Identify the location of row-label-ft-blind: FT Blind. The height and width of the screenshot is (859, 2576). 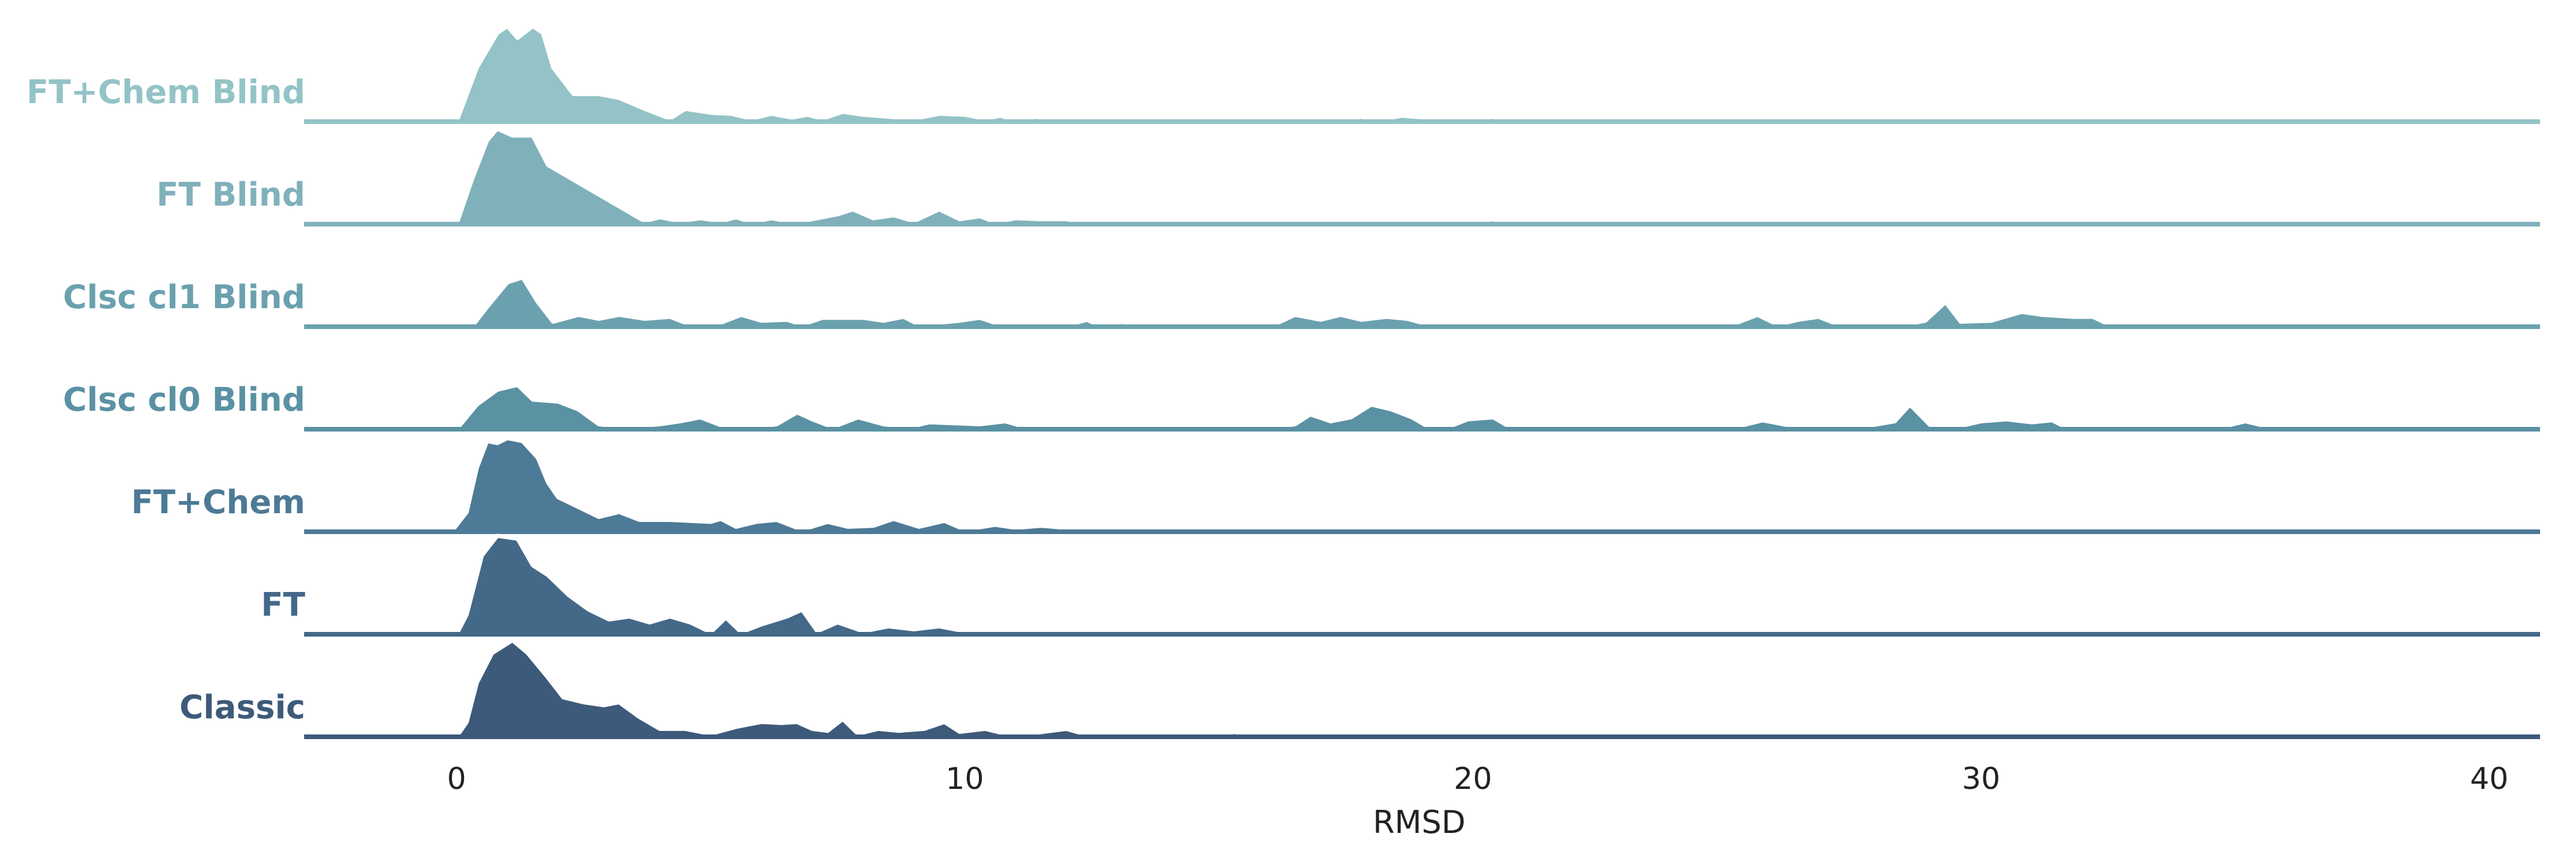
(231, 195).